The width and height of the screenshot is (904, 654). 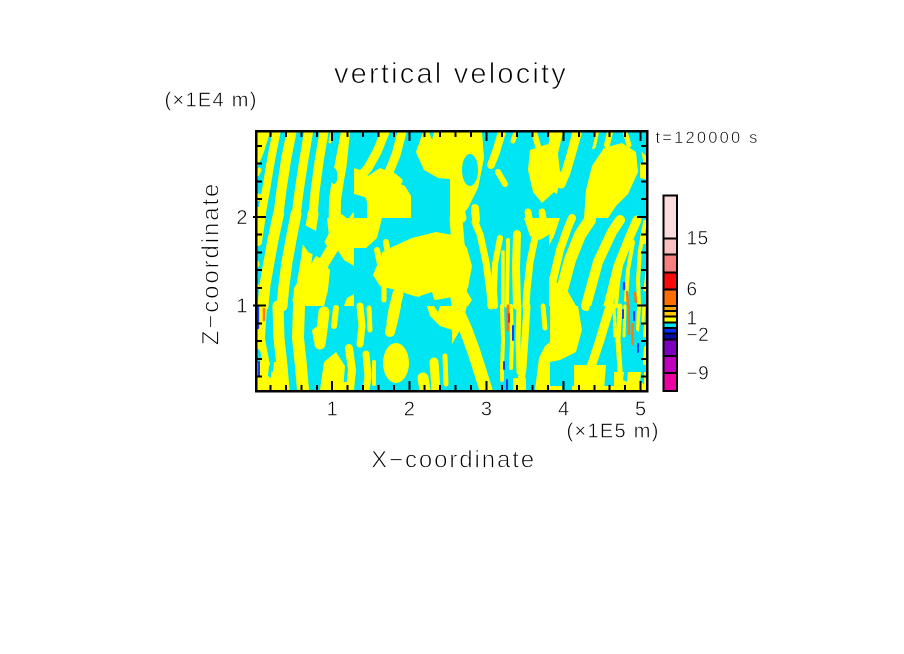 What do you see at coordinates (640, 409) in the screenshot?
I see `svg-text: 5` at bounding box center [640, 409].